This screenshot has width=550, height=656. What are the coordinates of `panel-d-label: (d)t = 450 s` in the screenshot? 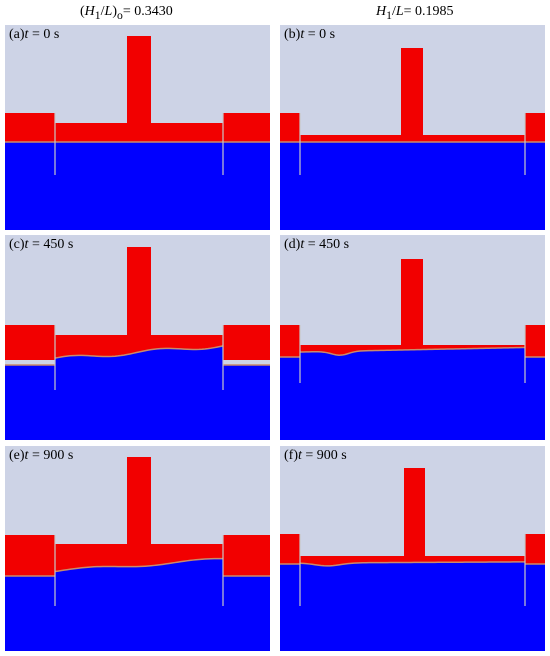 It's located at (317, 244).